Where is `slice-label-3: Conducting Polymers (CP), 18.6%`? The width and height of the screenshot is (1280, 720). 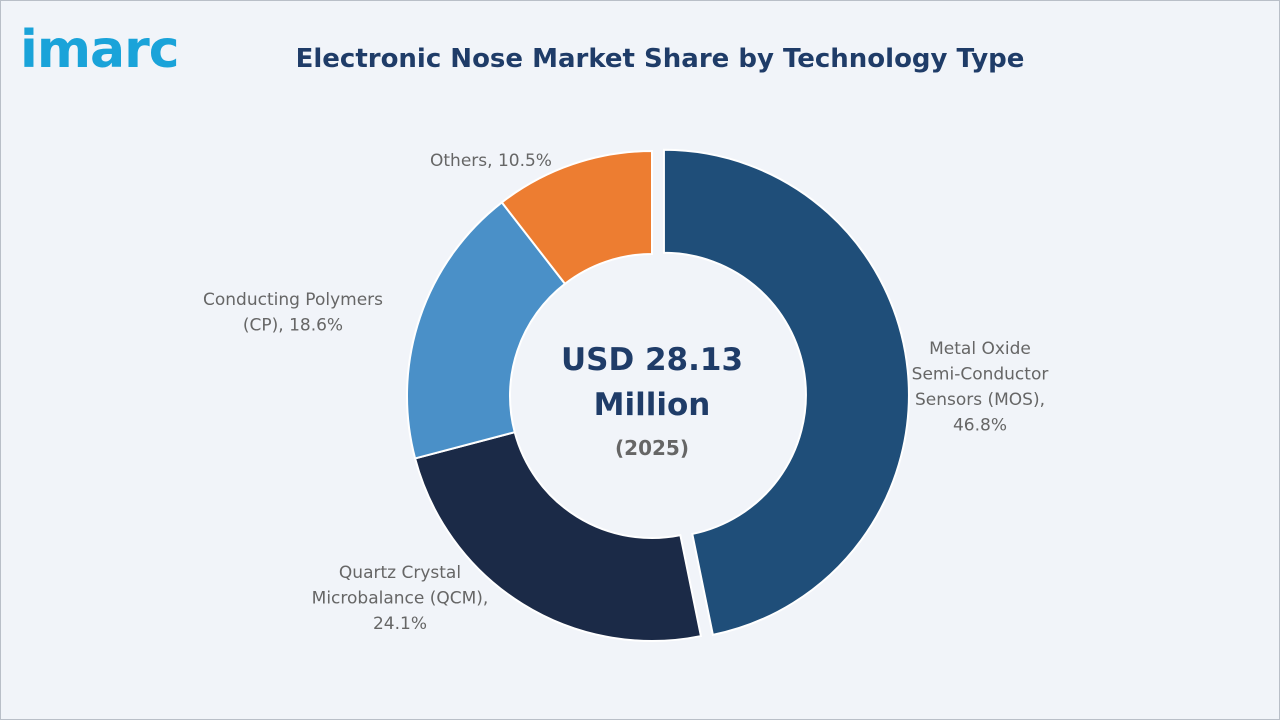
slice-label-3: Conducting Polymers (CP), 18.6% is located at coordinates (293, 313).